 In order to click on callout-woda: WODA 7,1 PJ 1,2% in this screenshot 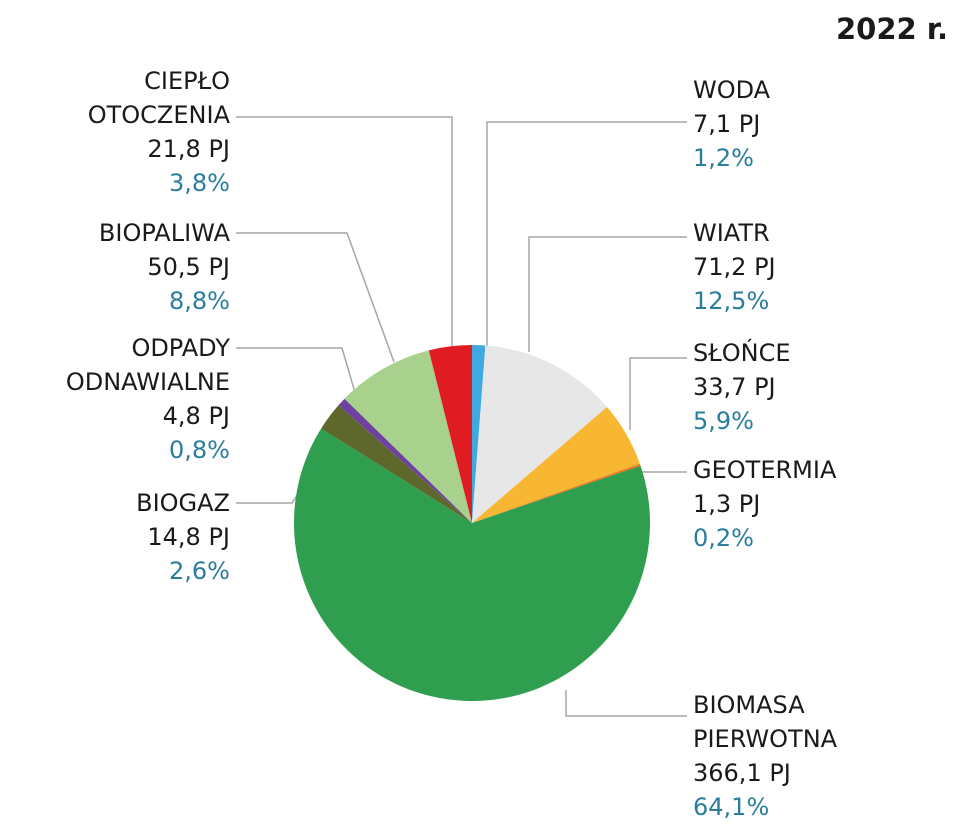, I will do `click(818, 124)`.